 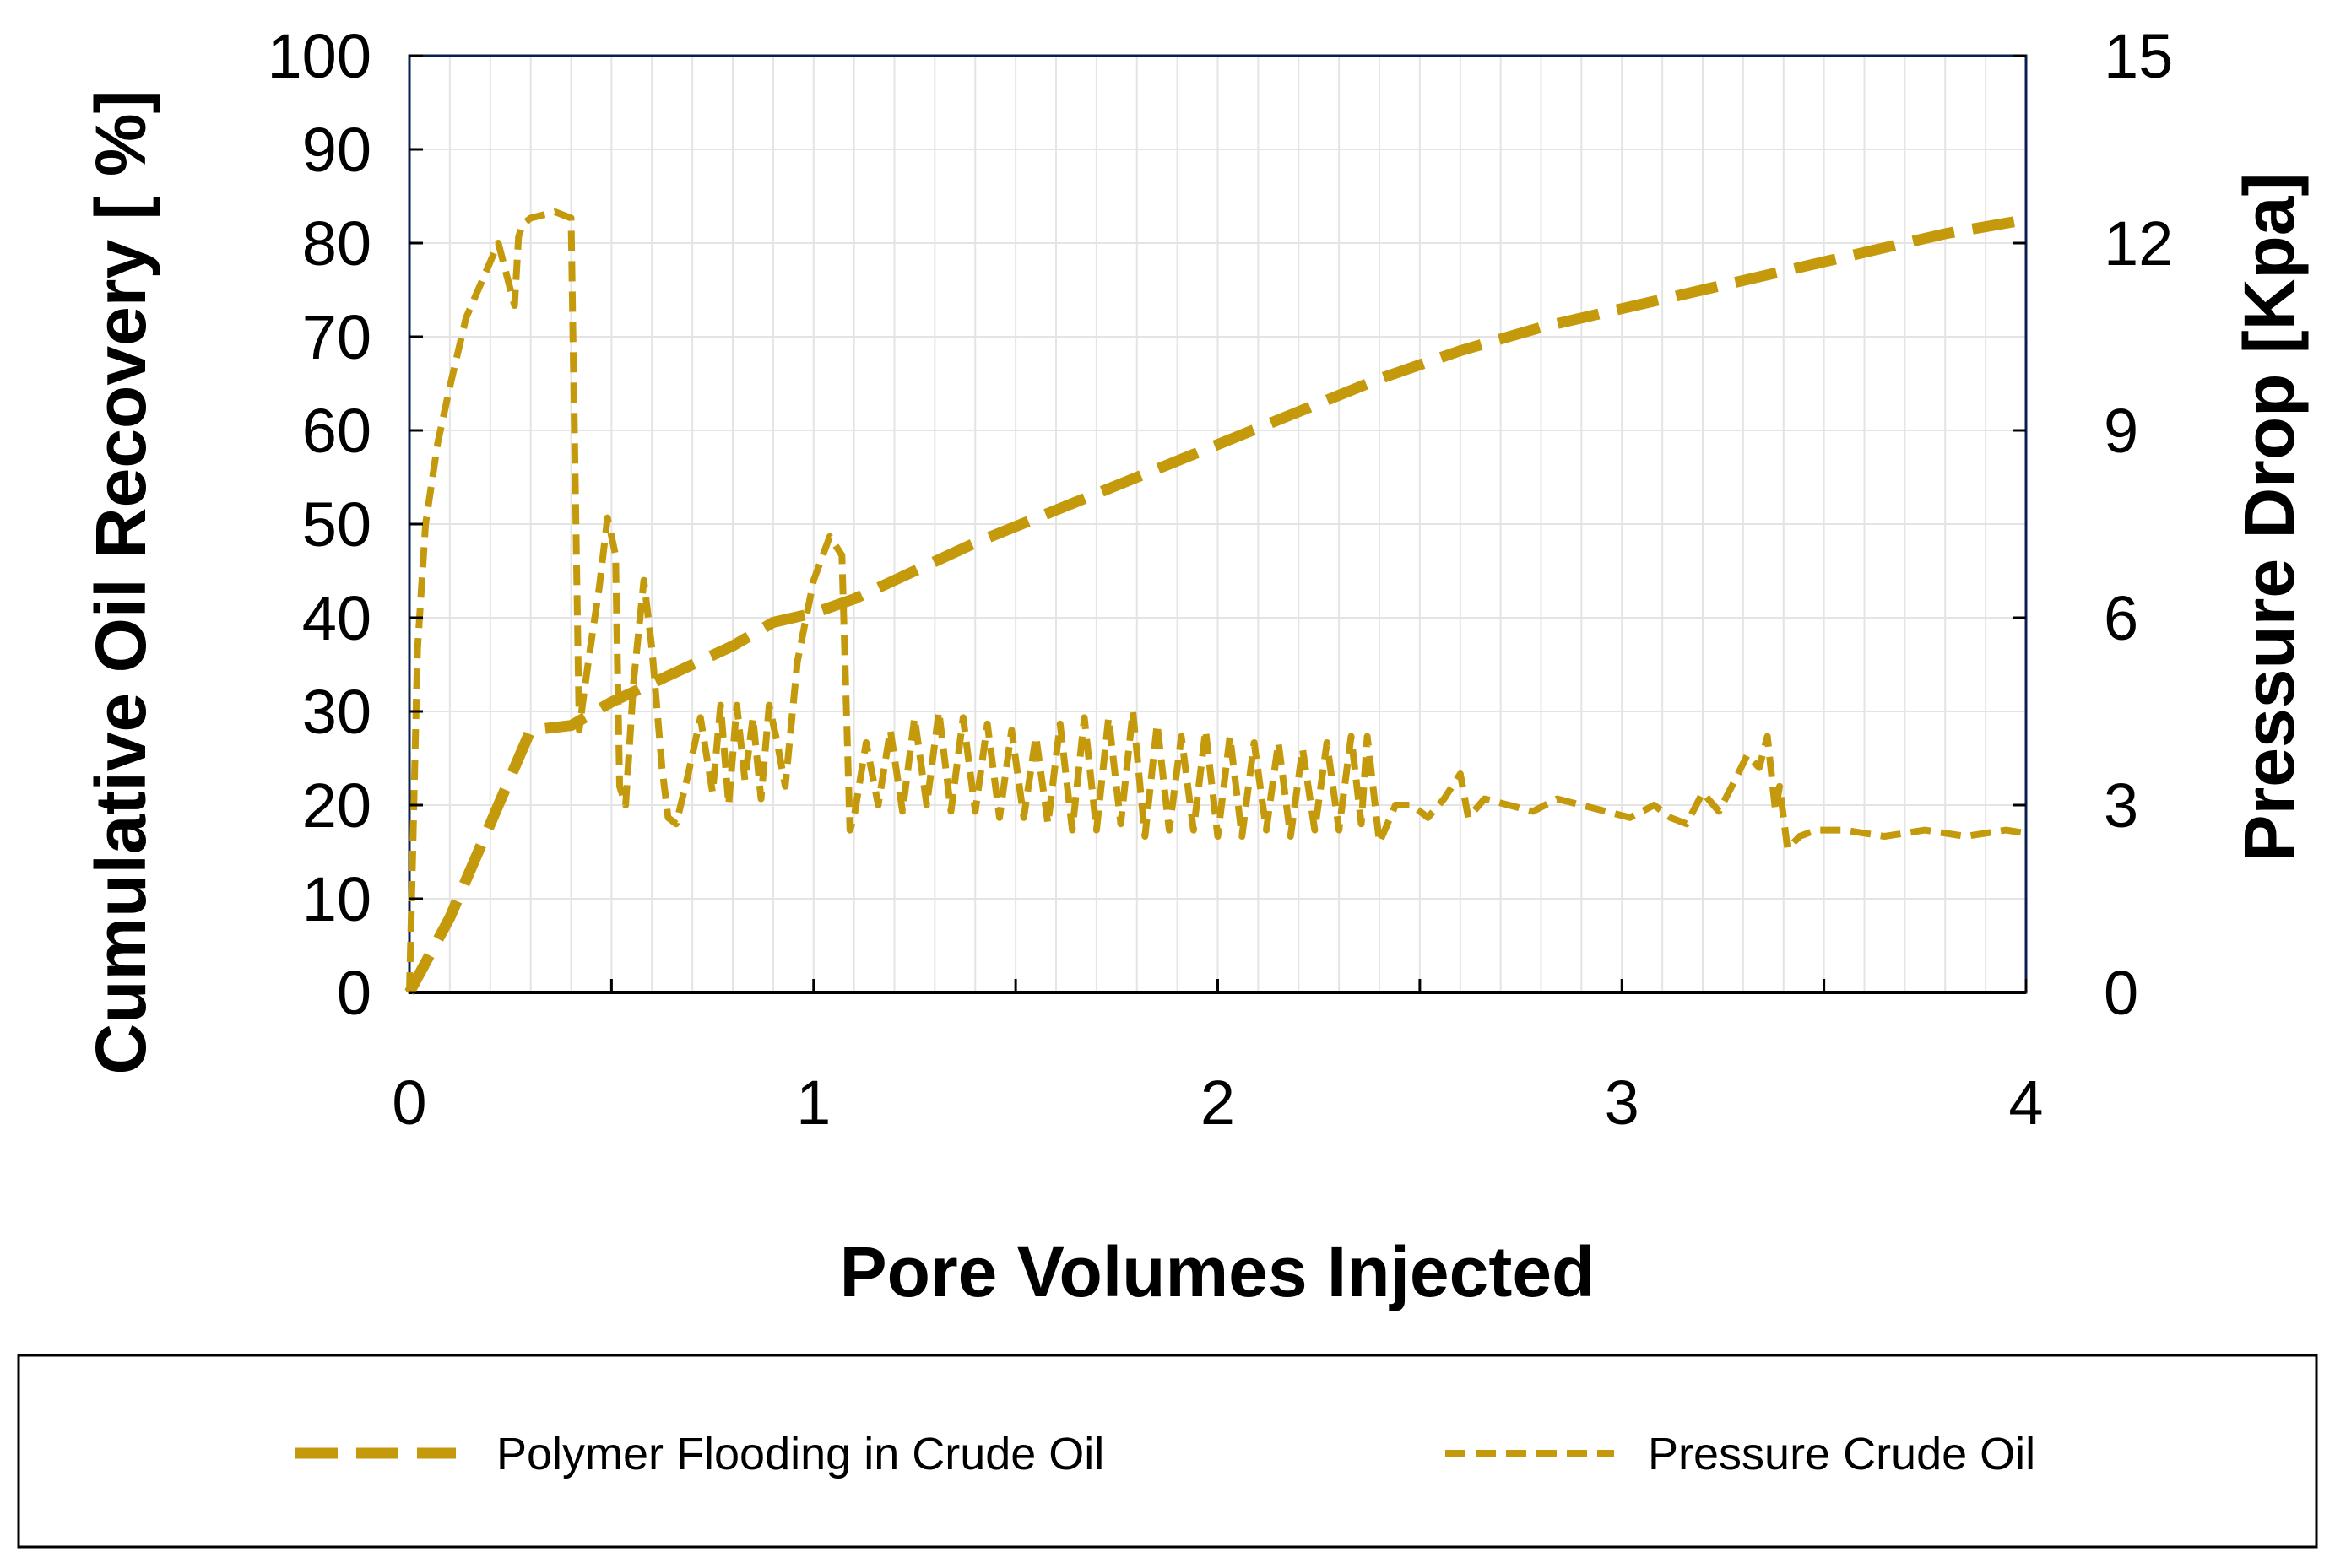 What do you see at coordinates (2138, 243) in the screenshot?
I see `y-tick-label-right: 12` at bounding box center [2138, 243].